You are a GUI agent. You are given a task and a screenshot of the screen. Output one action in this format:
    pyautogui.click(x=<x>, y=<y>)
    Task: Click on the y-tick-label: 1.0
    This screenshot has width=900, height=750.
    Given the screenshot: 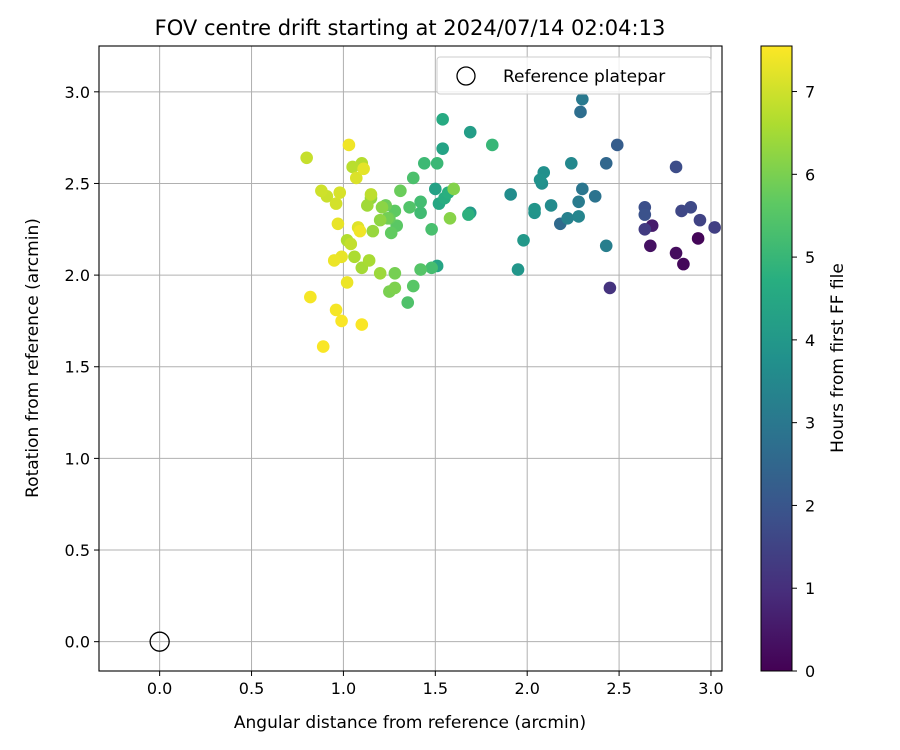 What is the action you would take?
    pyautogui.click(x=77, y=458)
    